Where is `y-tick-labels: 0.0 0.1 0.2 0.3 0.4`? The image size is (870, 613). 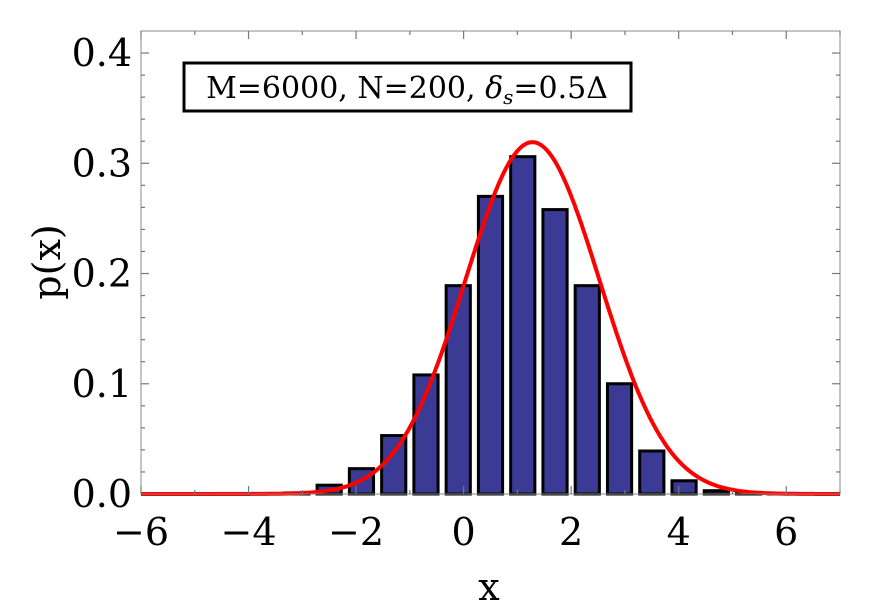
y-tick-labels: 0.0 0.1 0.2 0.3 0.4 is located at coordinates (102, 273).